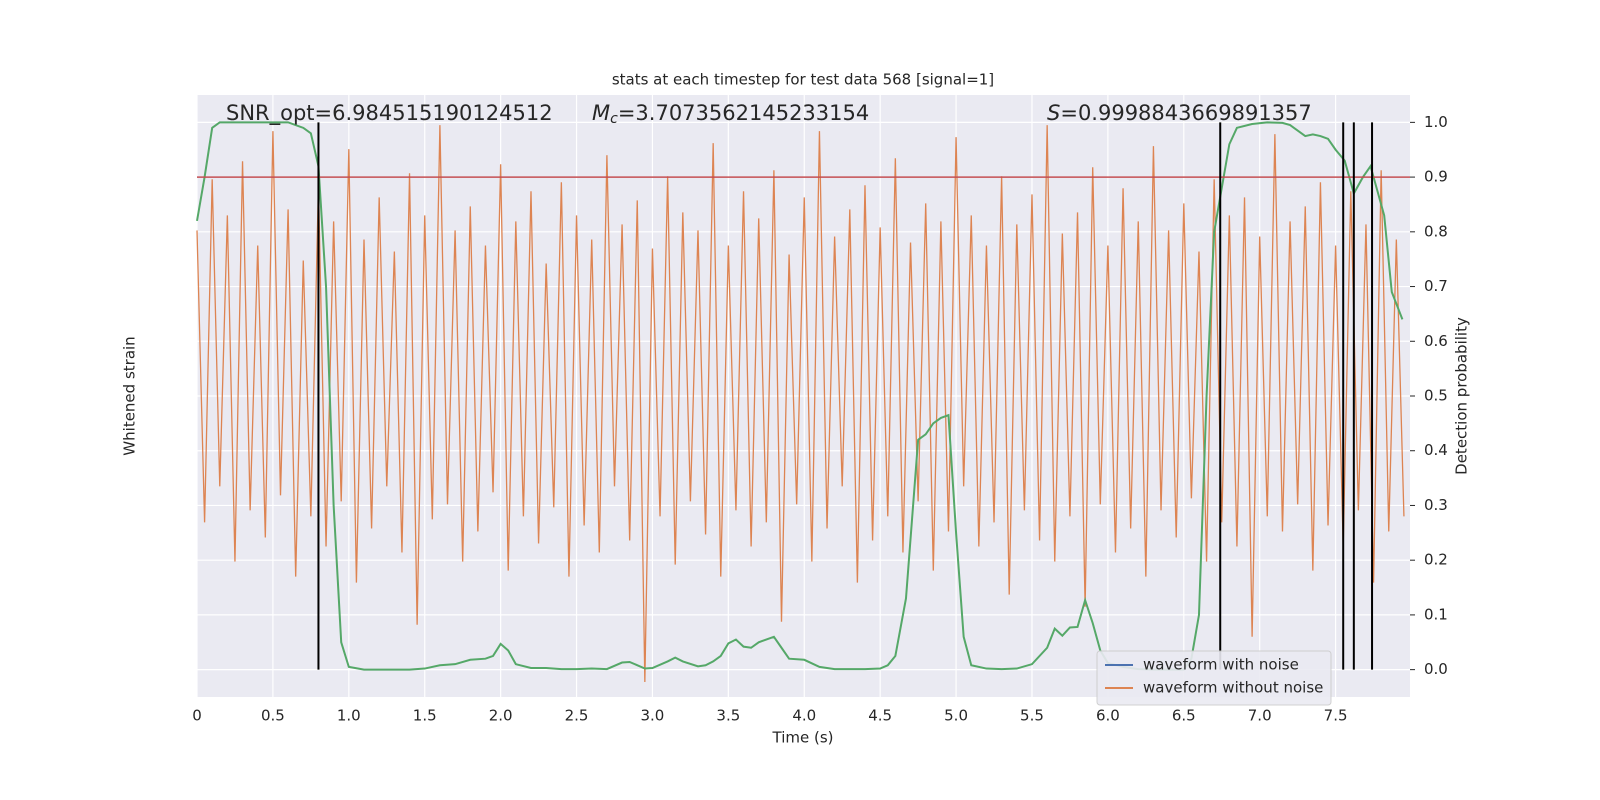 The height and width of the screenshot is (800, 1600). What do you see at coordinates (389, 113) in the screenshot?
I see `annotation-snr: SNR_opt=6.984515190124512` at bounding box center [389, 113].